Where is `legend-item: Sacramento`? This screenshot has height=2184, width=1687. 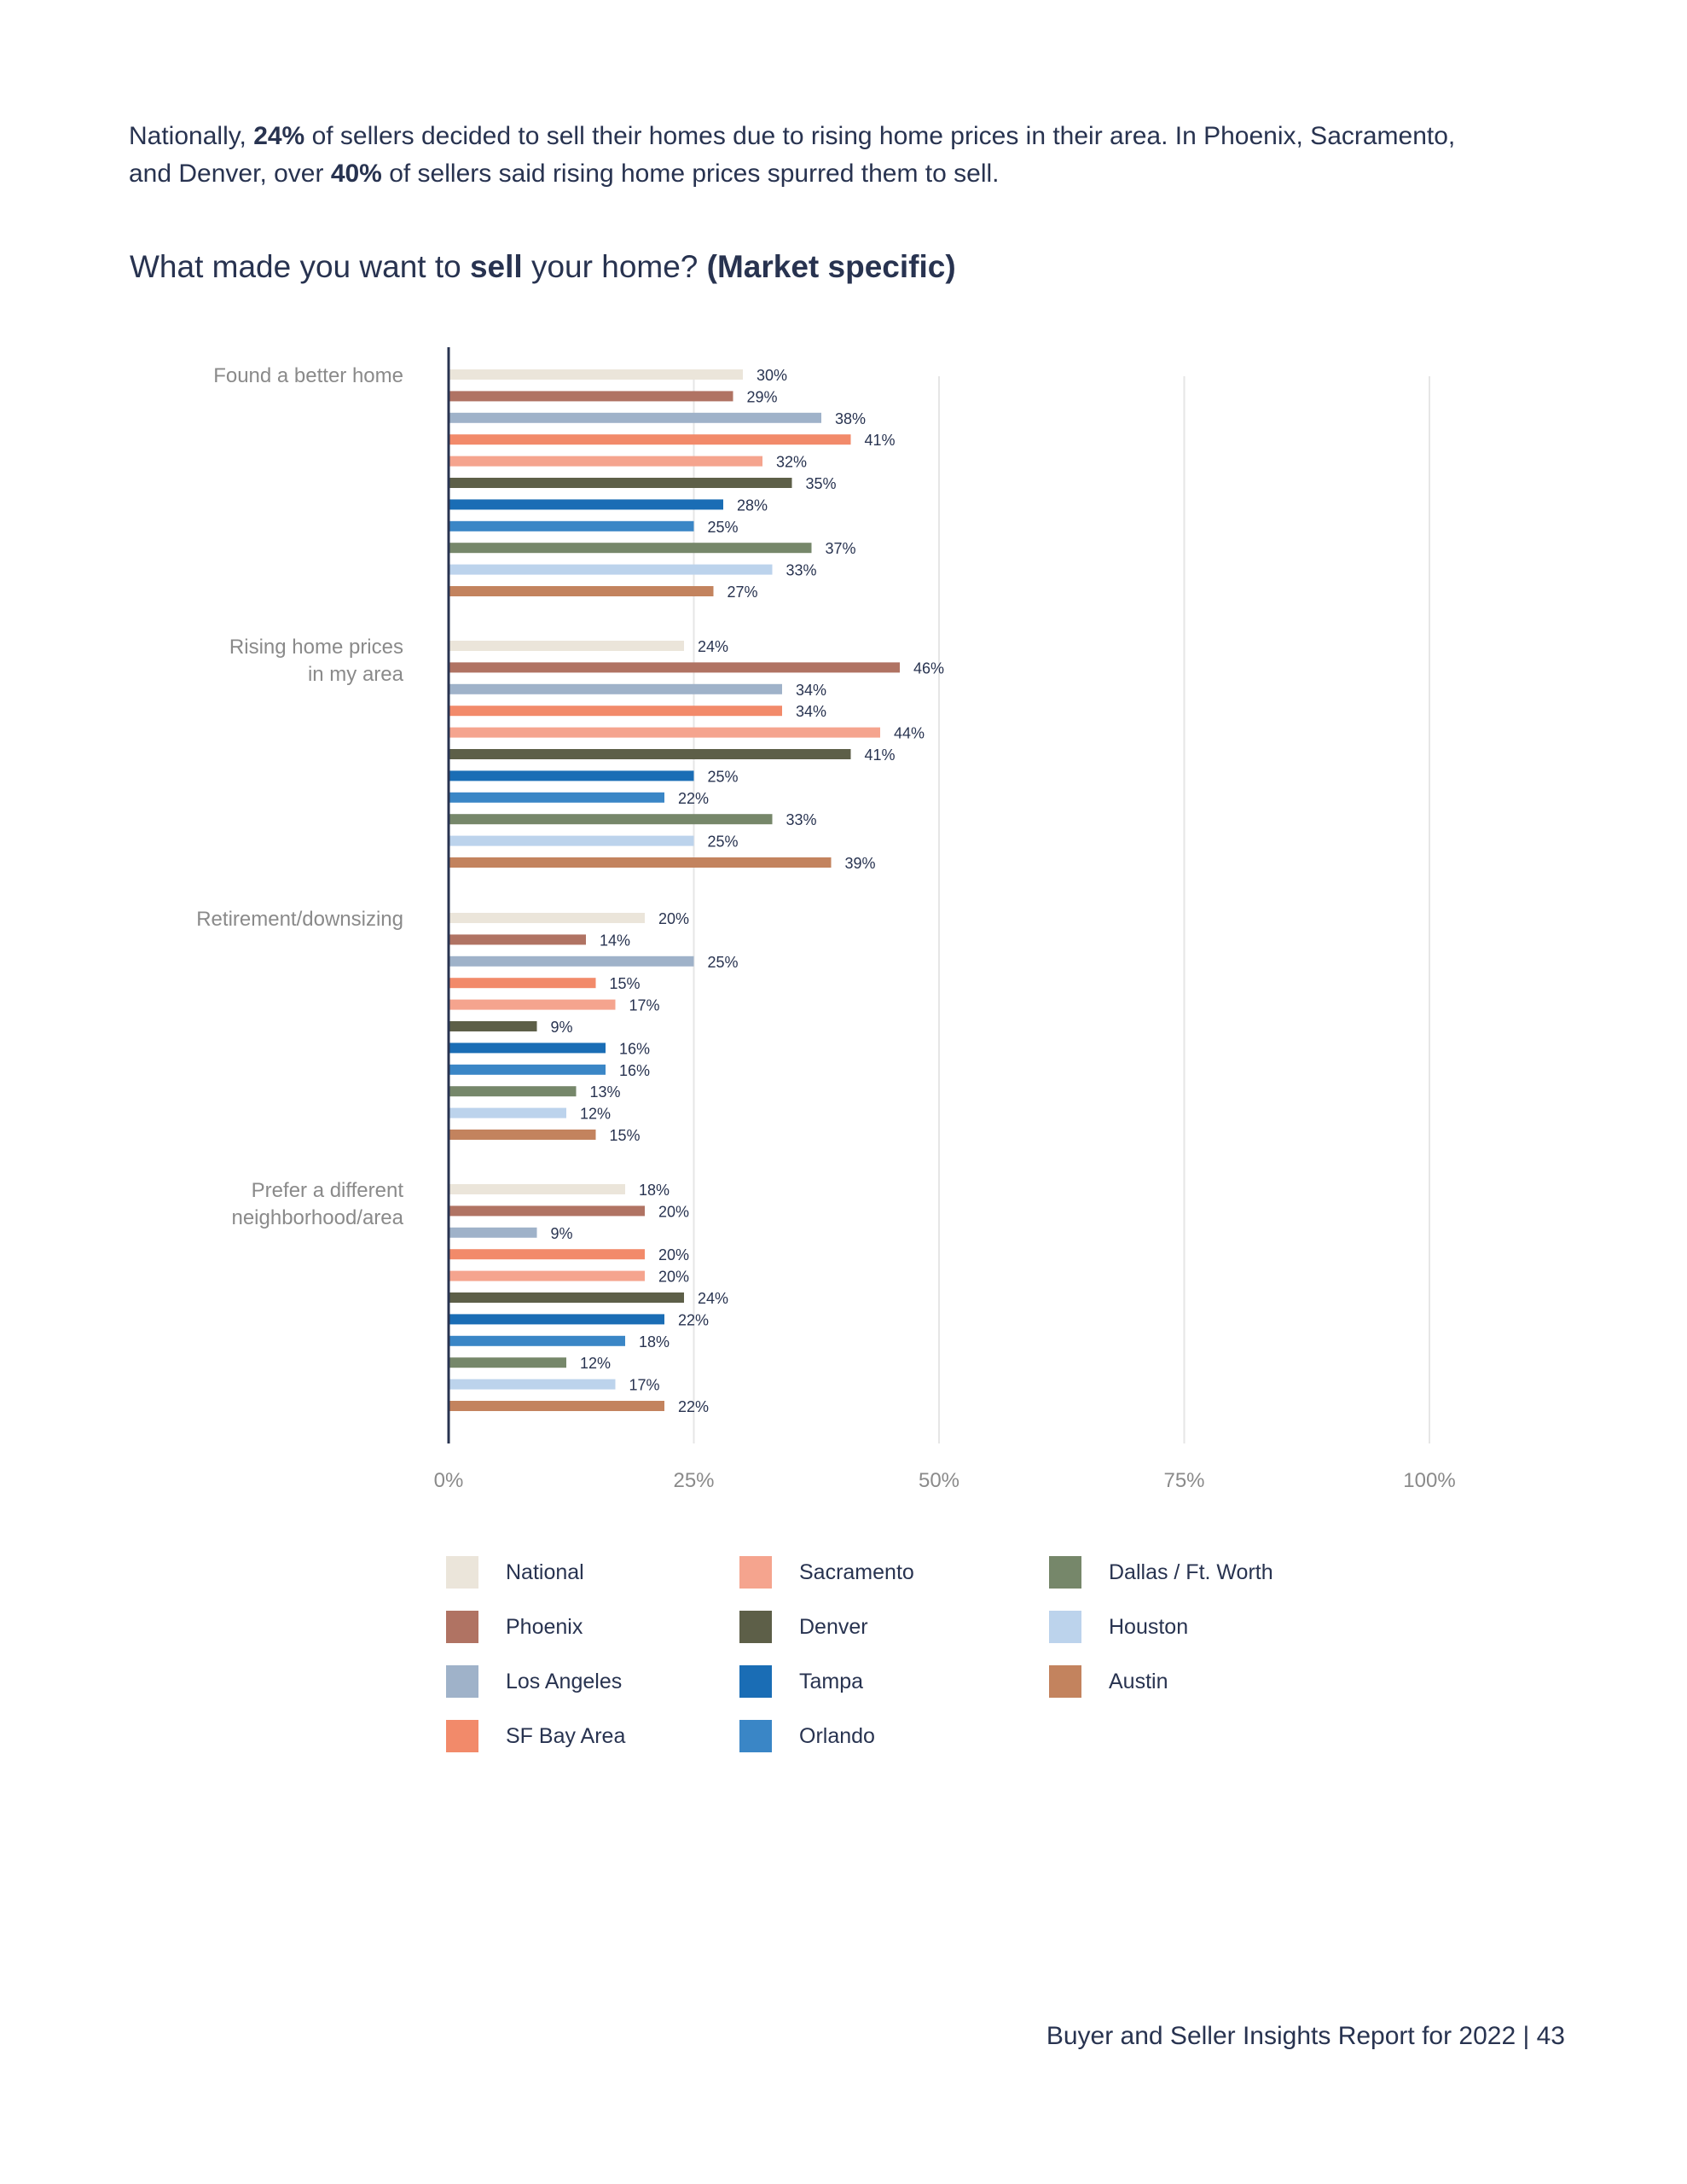 legend-item: Sacramento is located at coordinates (826, 1573).